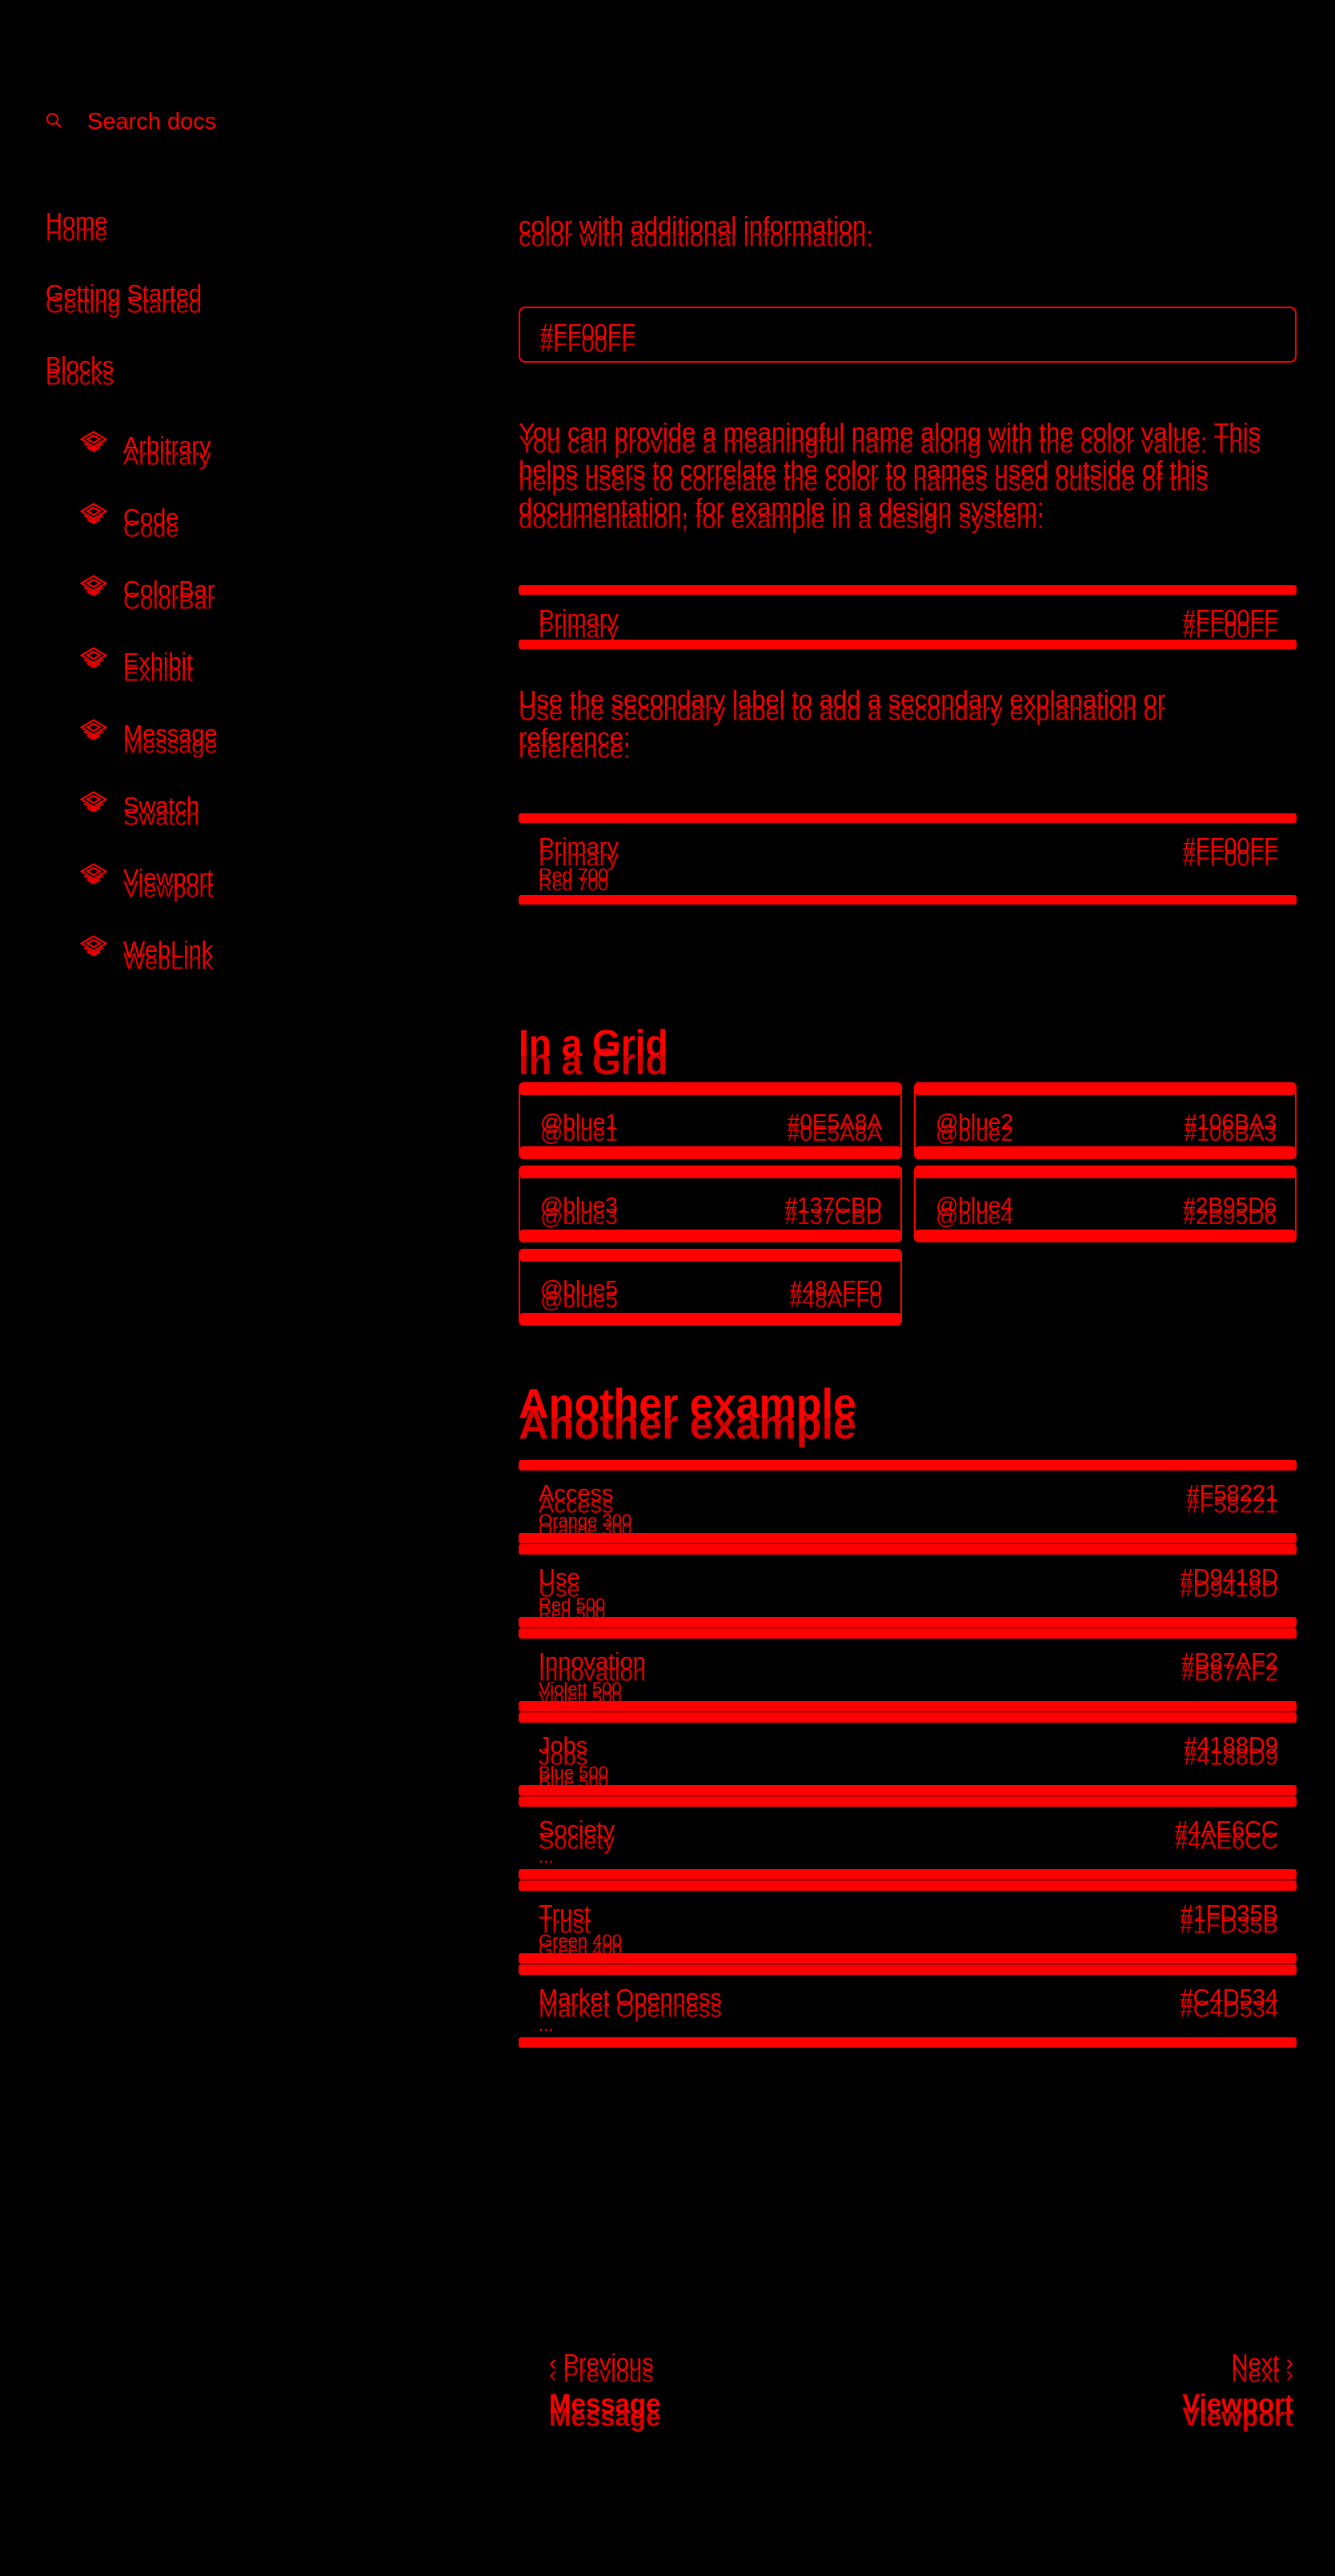 Image resolution: width=1335 pixels, height=2576 pixels. I want to click on sidebar-item-weblink: WebLink, so click(145, 950).